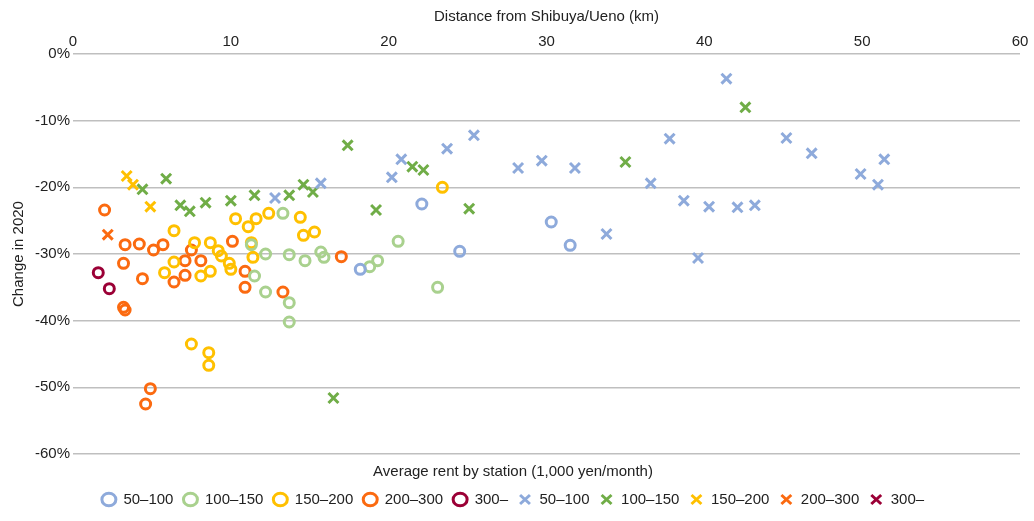  I want to click on x-tick-label: 50, so click(862, 41).